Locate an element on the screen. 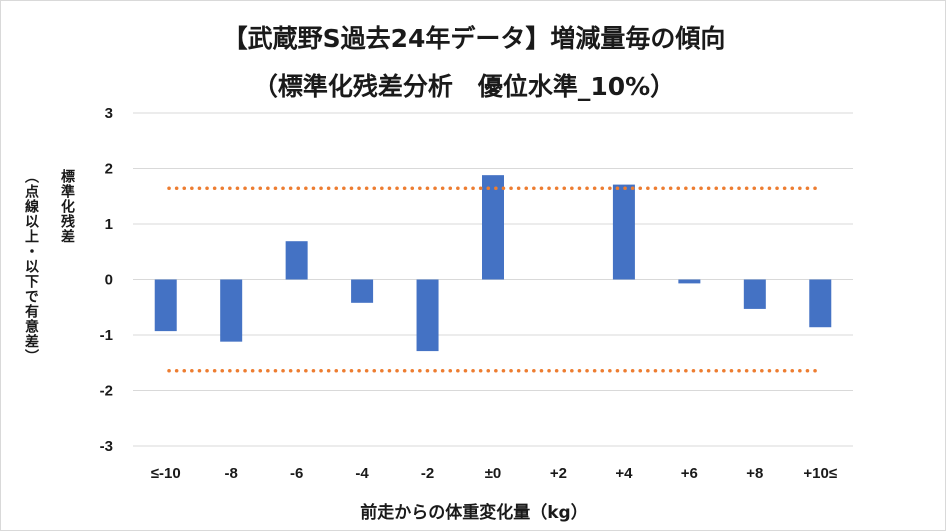 This screenshot has height=532, width=946. chart-title: 【武蔵野S過去24年データ】増減量毎の傾向 is located at coordinates (474, 38).